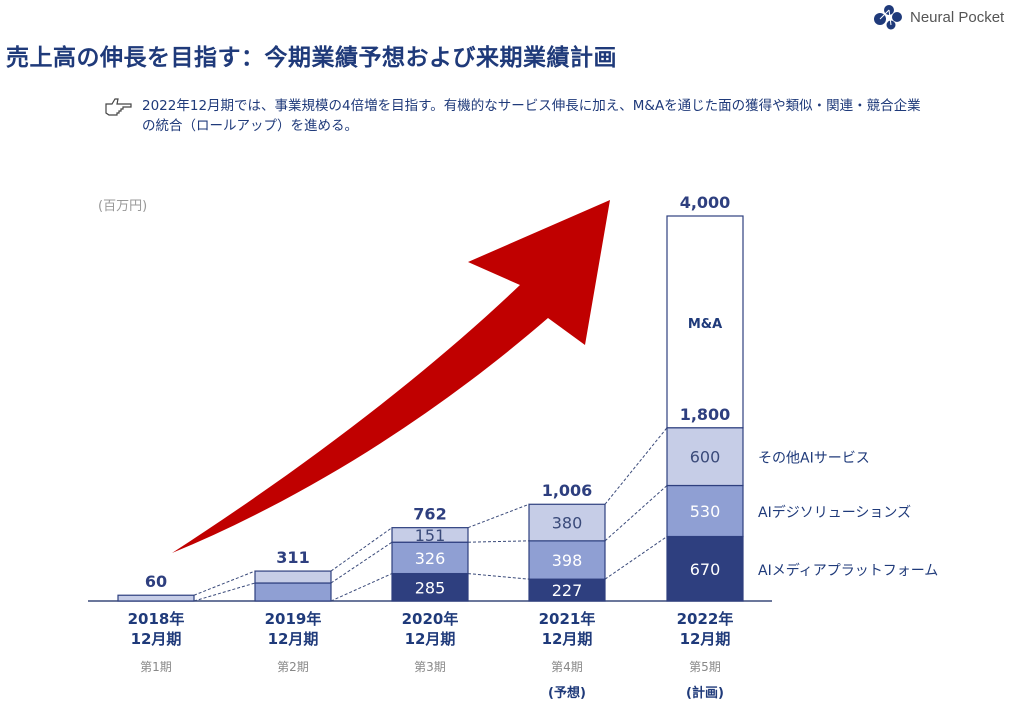 The width and height of the screenshot is (1012, 712). Describe the element at coordinates (567, 619) in the screenshot. I see `category-year: 2021年` at that location.